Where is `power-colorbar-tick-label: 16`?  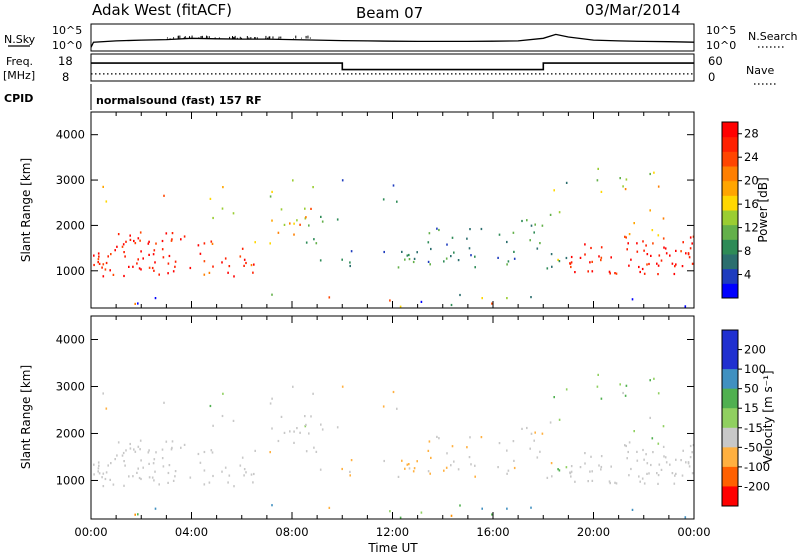 power-colorbar-tick-label: 16 is located at coordinates (751, 204).